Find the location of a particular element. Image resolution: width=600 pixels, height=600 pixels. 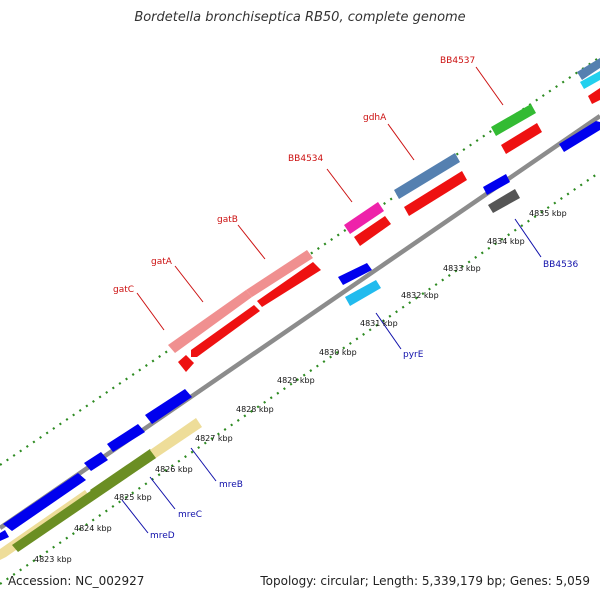

gene-label-BB4534: BB4534 is located at coordinates (306, 159).